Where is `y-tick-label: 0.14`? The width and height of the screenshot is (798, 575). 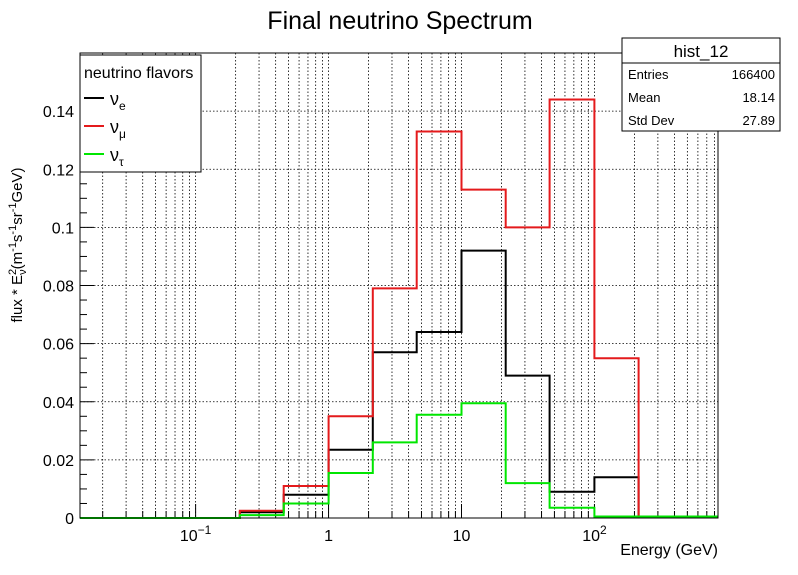 y-tick-label: 0.14 is located at coordinates (58, 112).